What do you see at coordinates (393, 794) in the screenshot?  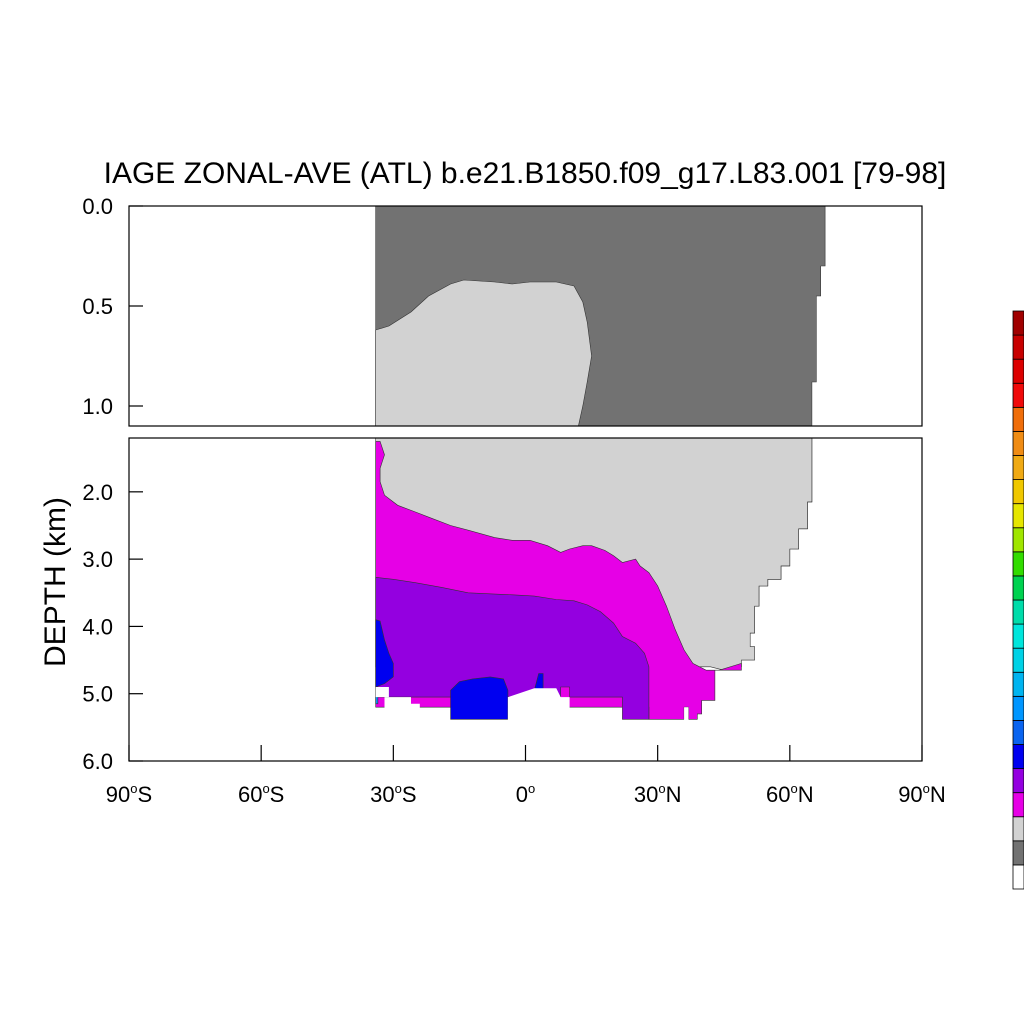 I see `x-tick-label-30°S: 30oS` at bounding box center [393, 794].